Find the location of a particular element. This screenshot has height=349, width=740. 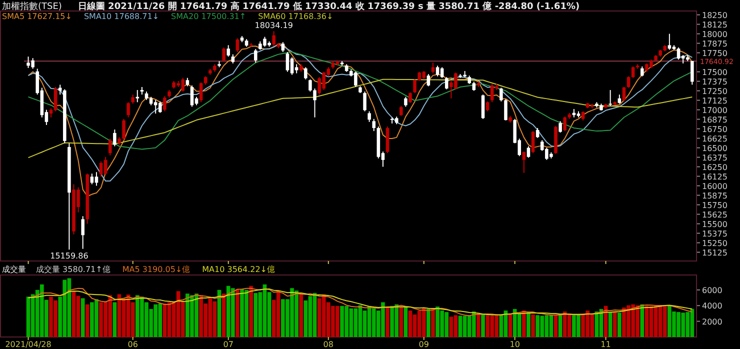

y-tick-label: 17375 is located at coordinates (715, 81).